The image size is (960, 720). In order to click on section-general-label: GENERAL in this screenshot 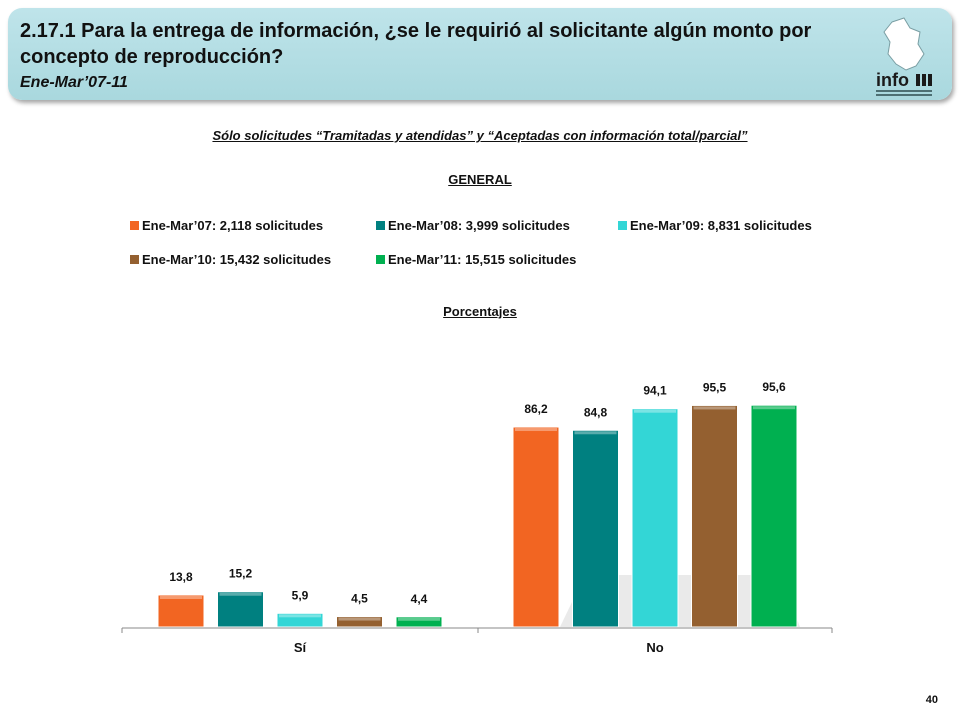, I will do `click(480, 179)`.